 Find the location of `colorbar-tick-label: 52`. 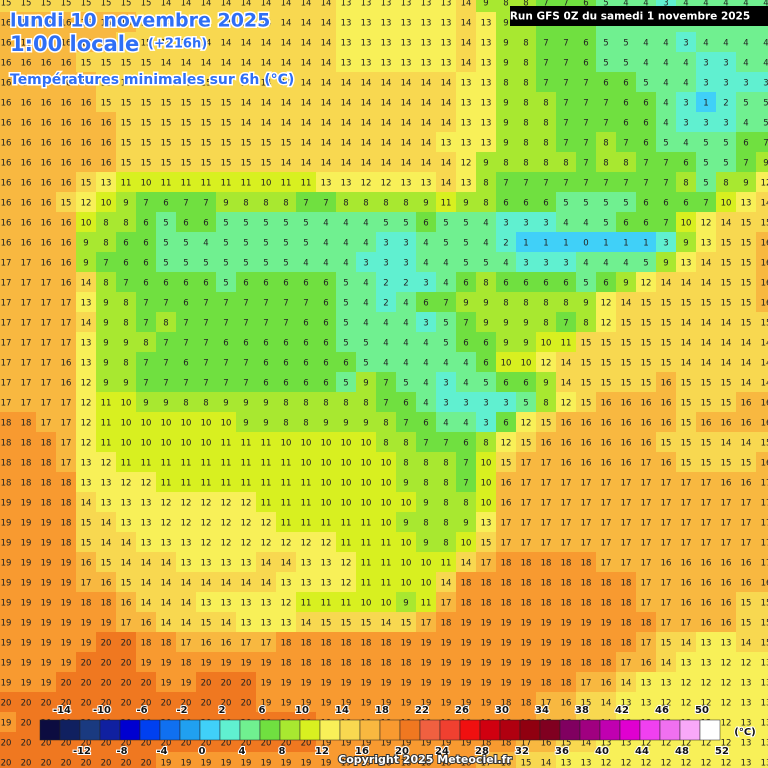

colorbar-tick-label: 52 is located at coordinates (722, 751).